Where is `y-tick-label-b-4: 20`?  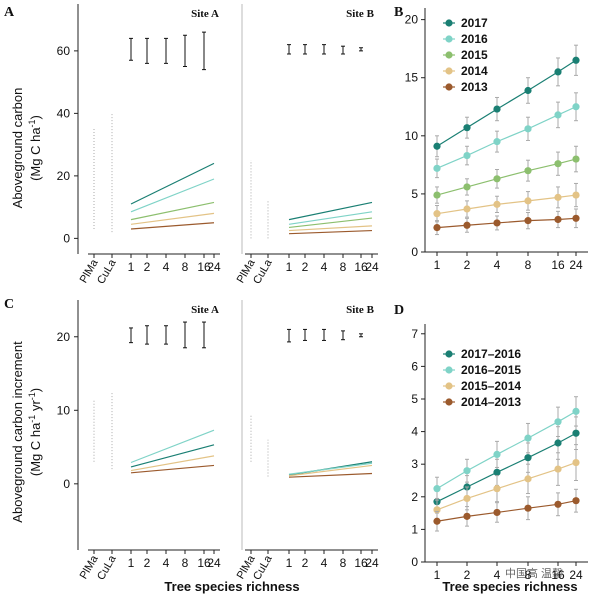
y-tick-label-b-4: 20 is located at coordinates (412, 20).